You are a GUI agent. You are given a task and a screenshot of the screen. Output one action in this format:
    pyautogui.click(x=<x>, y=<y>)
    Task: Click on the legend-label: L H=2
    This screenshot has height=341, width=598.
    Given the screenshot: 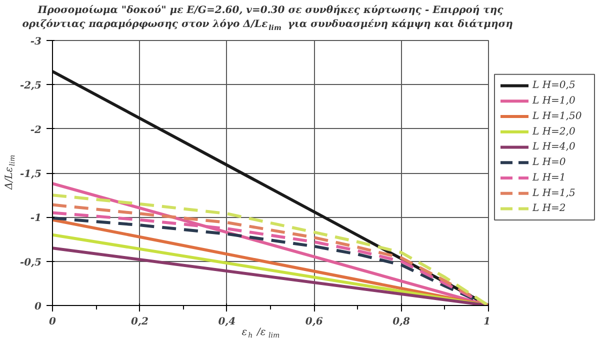 What is the action you would take?
    pyautogui.click(x=549, y=208)
    